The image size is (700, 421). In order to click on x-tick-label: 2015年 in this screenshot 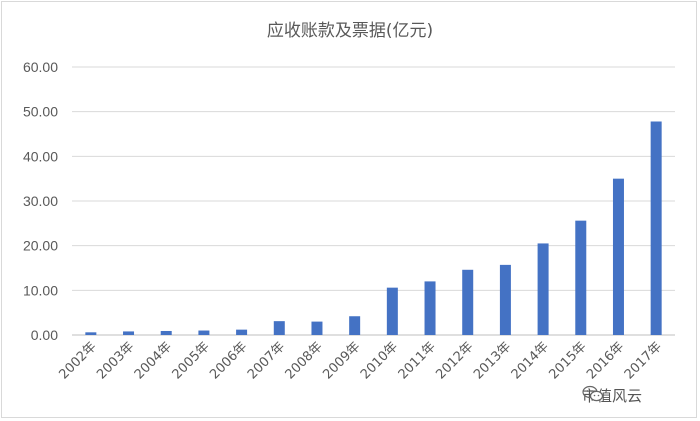, I will do `click(567, 360)`.